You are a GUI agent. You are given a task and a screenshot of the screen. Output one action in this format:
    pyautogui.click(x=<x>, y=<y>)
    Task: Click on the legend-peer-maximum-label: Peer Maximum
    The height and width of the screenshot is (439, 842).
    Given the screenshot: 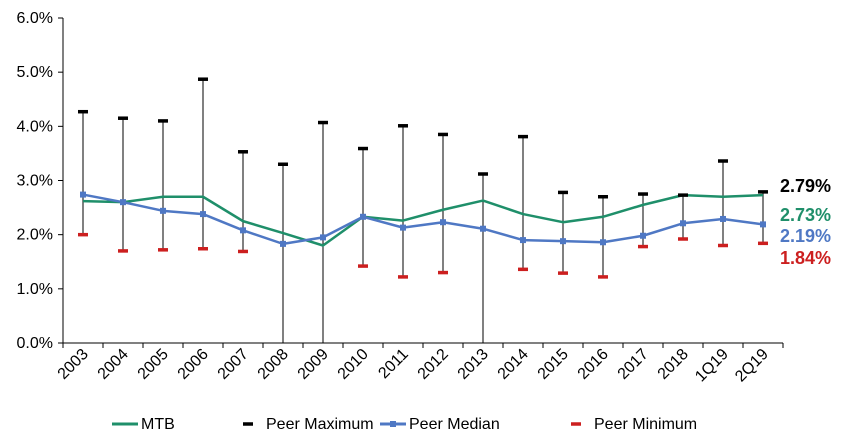 What is the action you would take?
    pyautogui.click(x=320, y=424)
    